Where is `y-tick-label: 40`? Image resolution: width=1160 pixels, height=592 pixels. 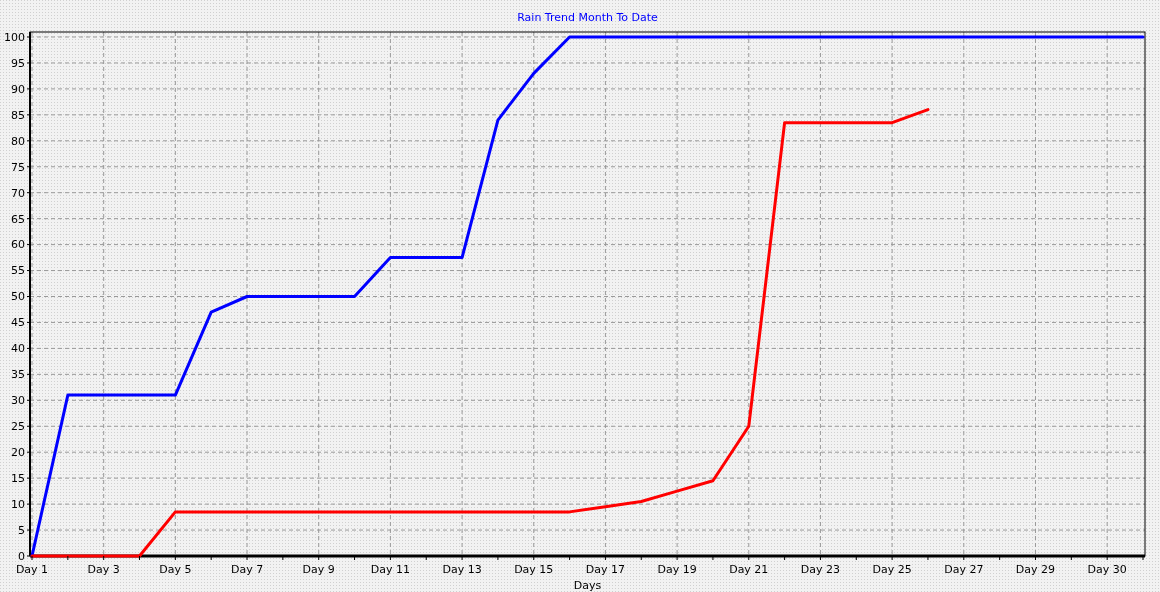
y-tick-label: 40 is located at coordinates (18, 349).